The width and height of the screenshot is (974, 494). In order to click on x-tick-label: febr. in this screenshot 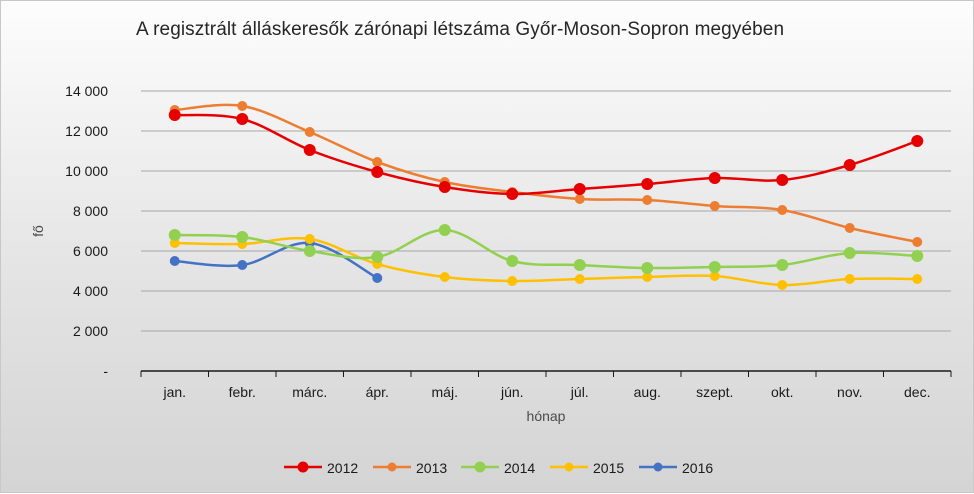, I will do `click(242, 392)`.